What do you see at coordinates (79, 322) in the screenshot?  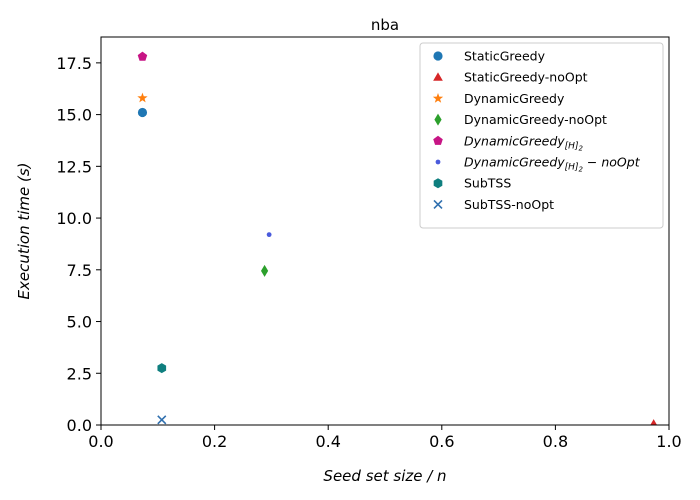 I see `y-tick-label: 5.0` at bounding box center [79, 322].